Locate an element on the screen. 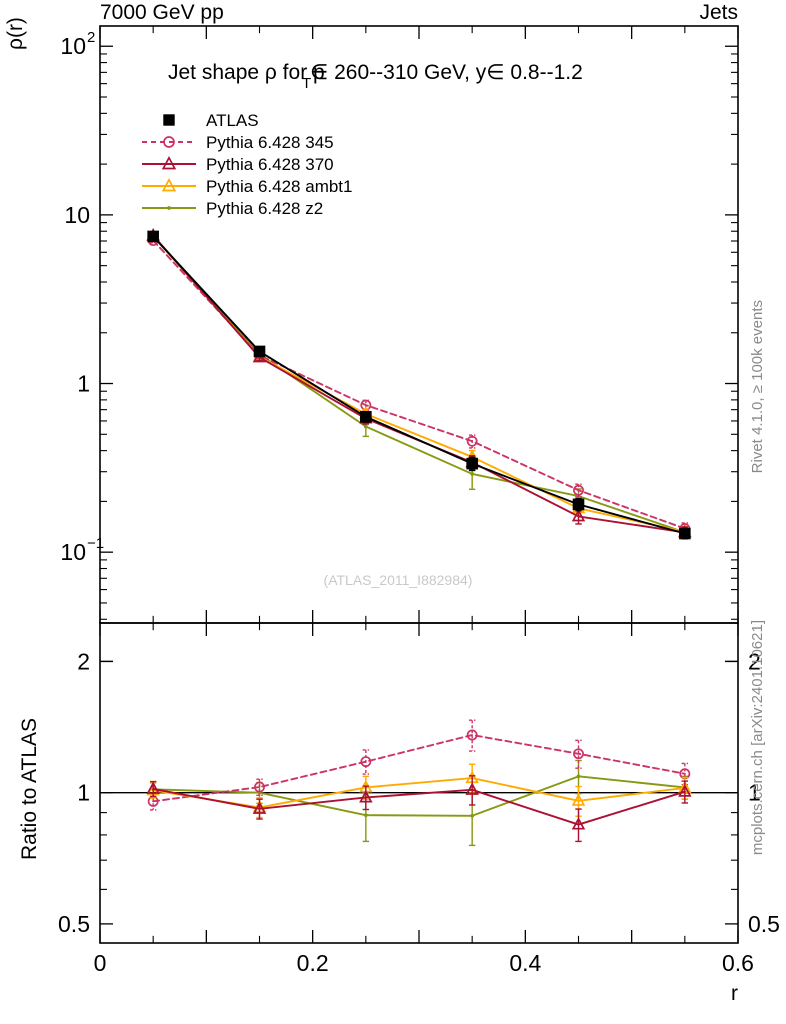 The width and height of the screenshot is (786, 1024). rivet-version-label: Rivet 4.1.0, ≥ 100k events is located at coordinates (757, 386).